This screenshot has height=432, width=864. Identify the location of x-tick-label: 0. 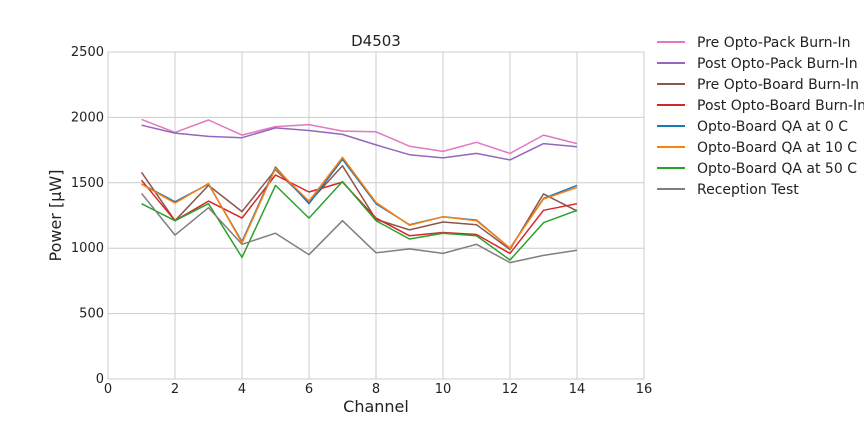
(108, 389).